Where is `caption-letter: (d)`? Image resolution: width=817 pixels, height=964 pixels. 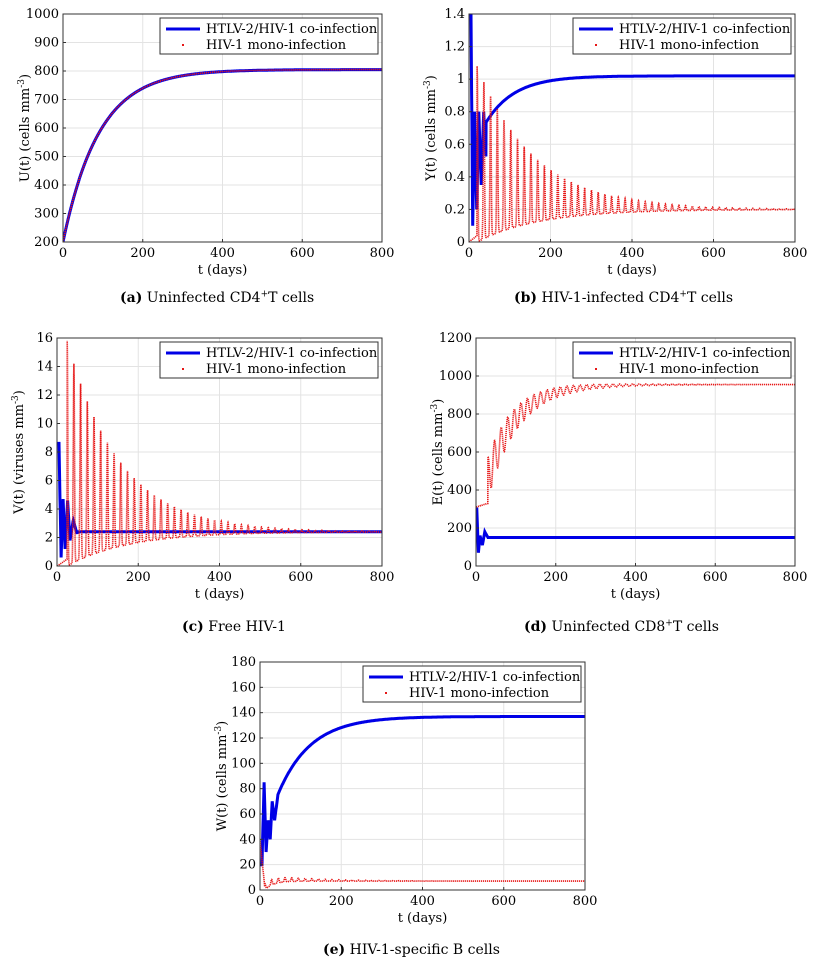 caption-letter: (d) is located at coordinates (536, 627).